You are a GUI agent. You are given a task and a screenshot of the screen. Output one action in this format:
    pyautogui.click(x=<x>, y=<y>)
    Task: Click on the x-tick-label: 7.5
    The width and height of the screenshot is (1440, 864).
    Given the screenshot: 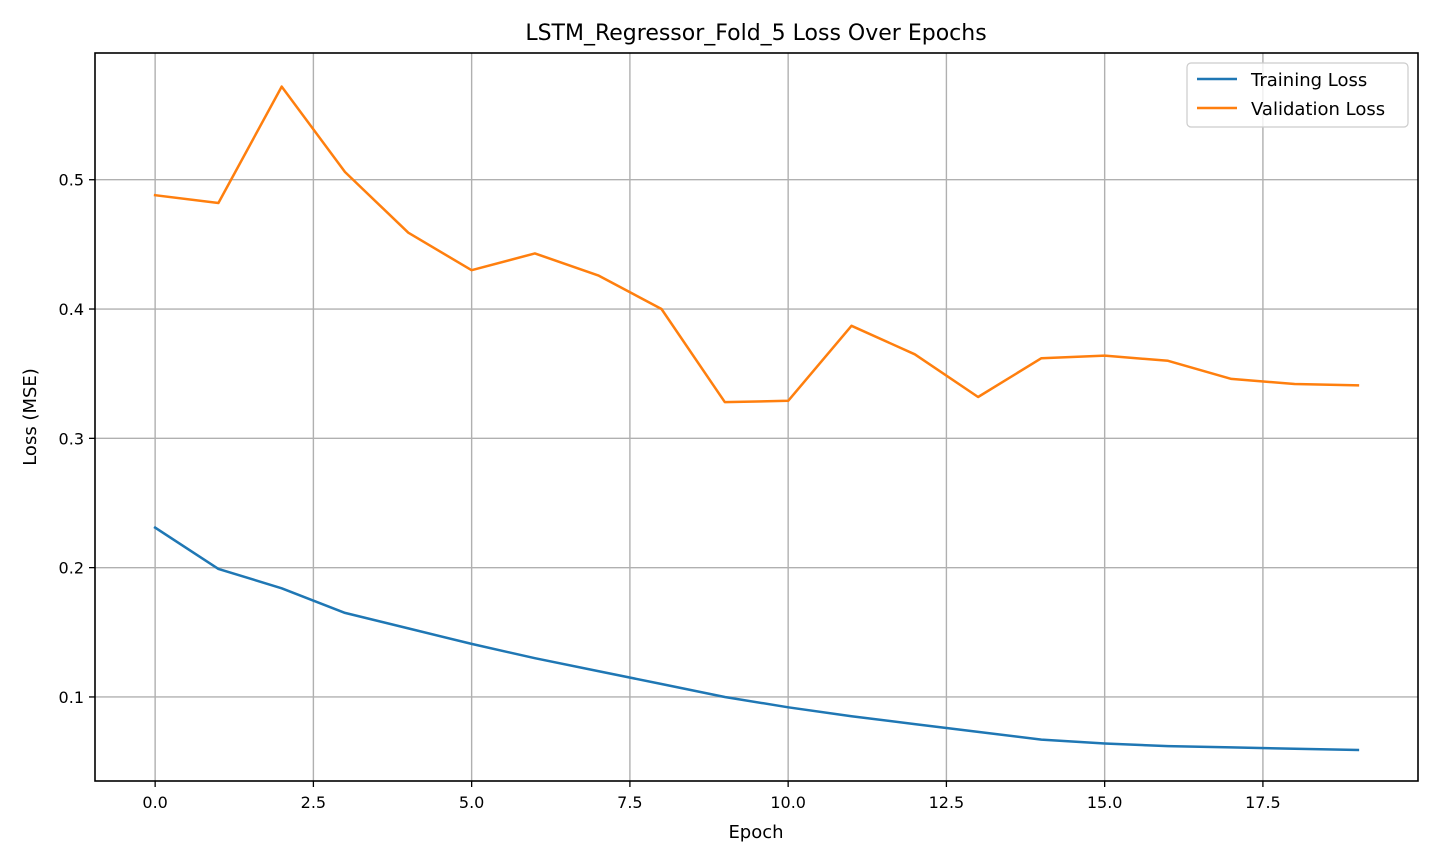 What is the action you would take?
    pyautogui.click(x=629, y=802)
    